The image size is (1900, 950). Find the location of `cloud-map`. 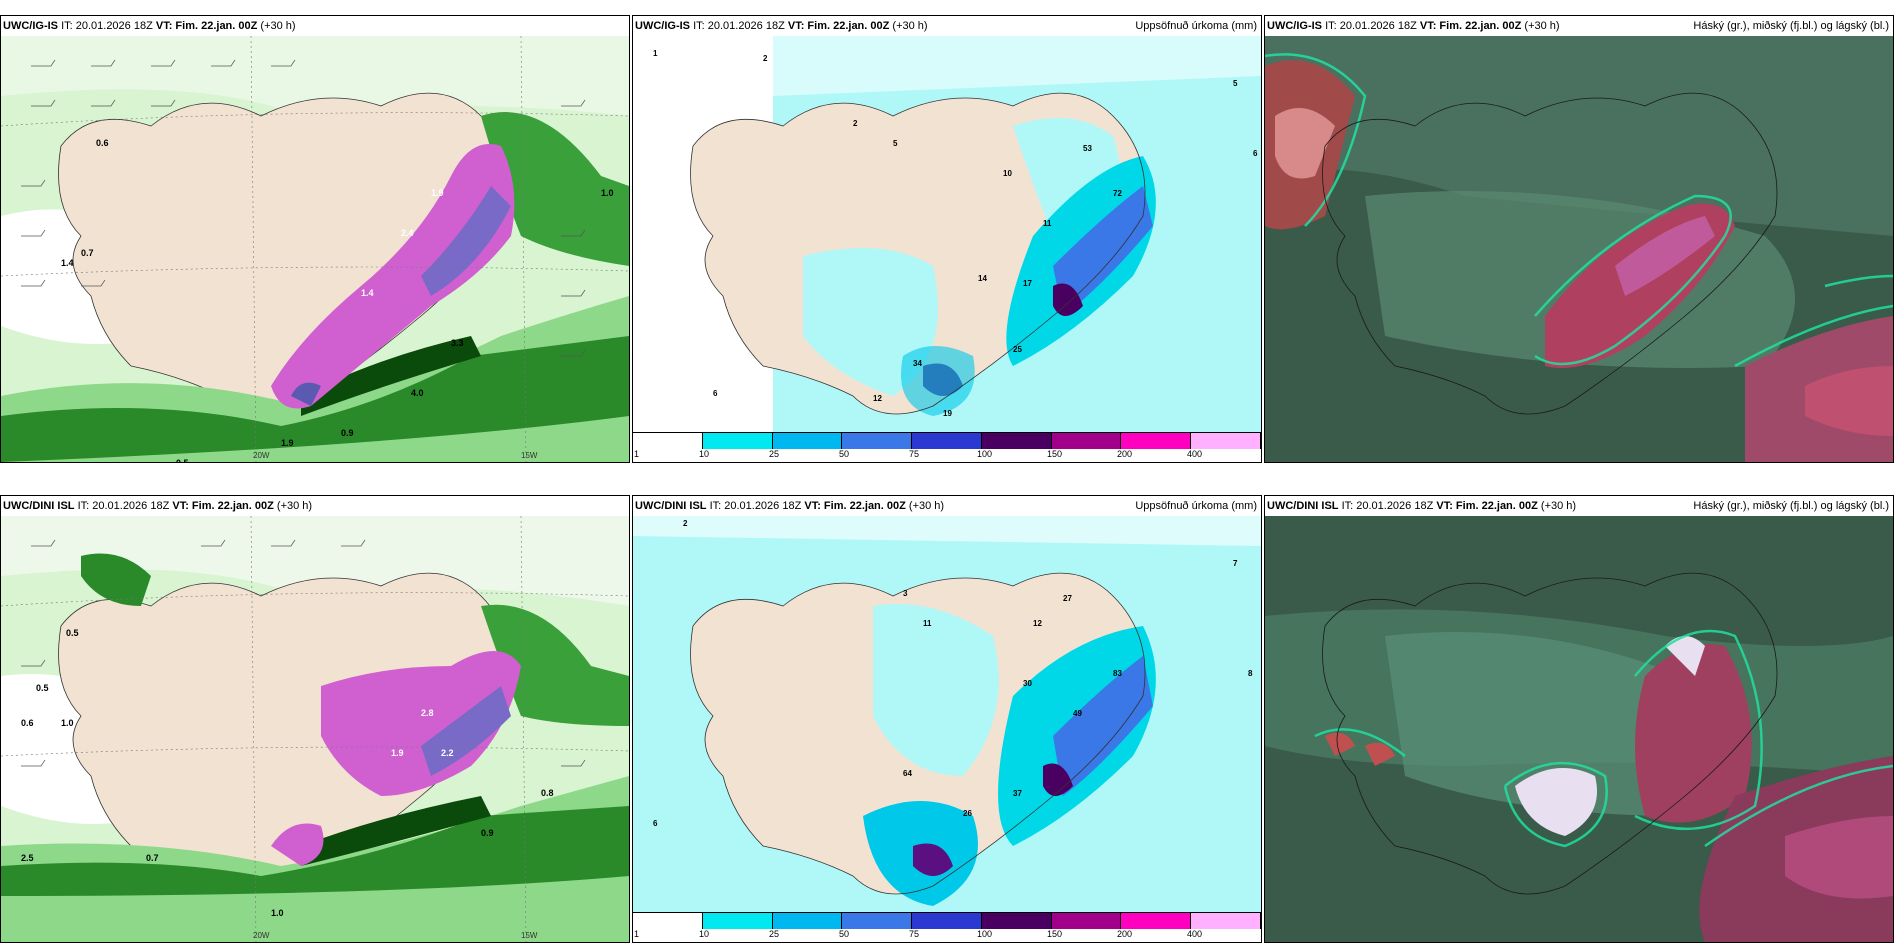

cloud-map is located at coordinates (1579, 729).